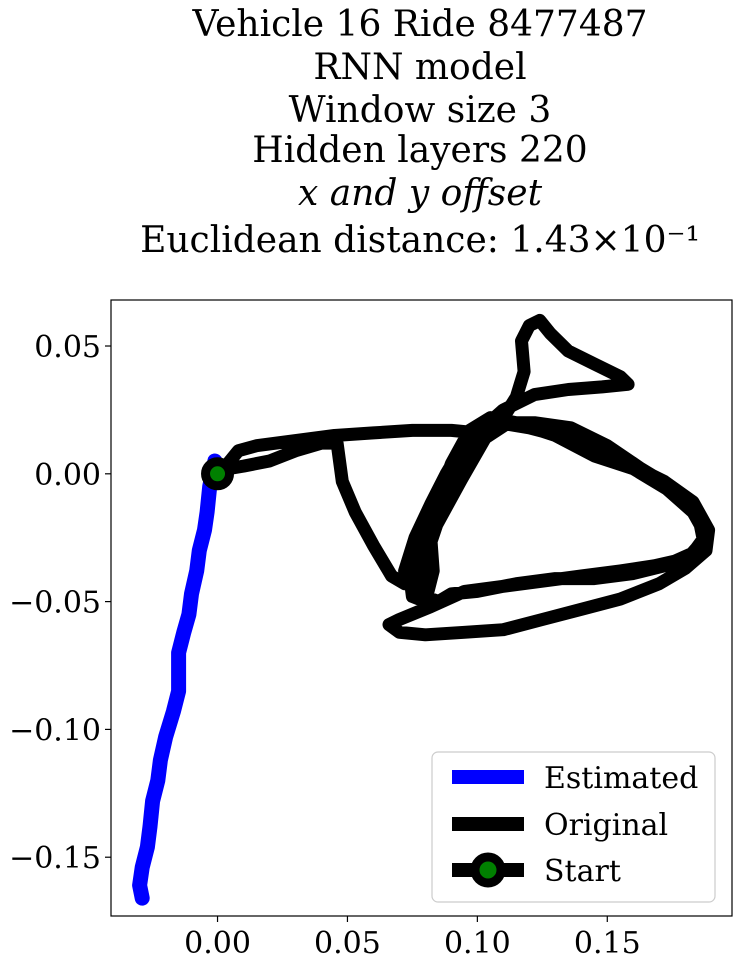  I want to click on series-estimated-line, so click(178, 679).